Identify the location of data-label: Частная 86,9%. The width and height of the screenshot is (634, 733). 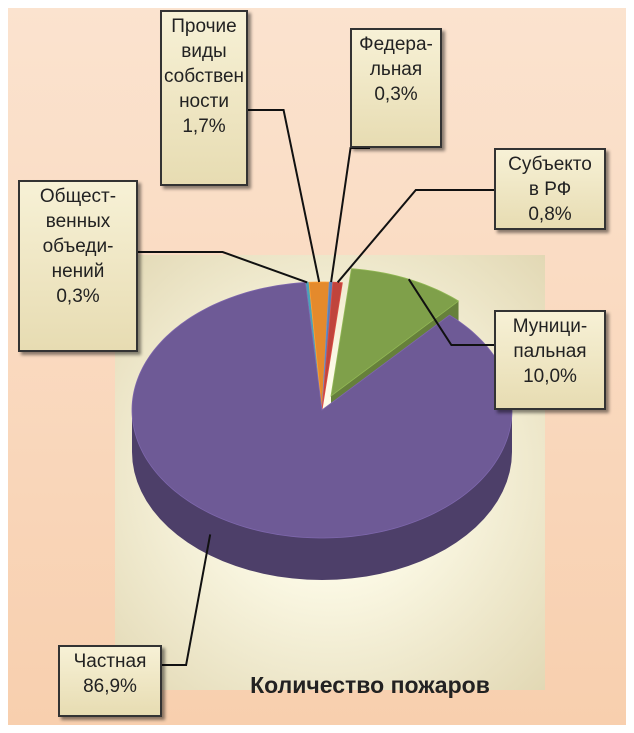
(110, 681).